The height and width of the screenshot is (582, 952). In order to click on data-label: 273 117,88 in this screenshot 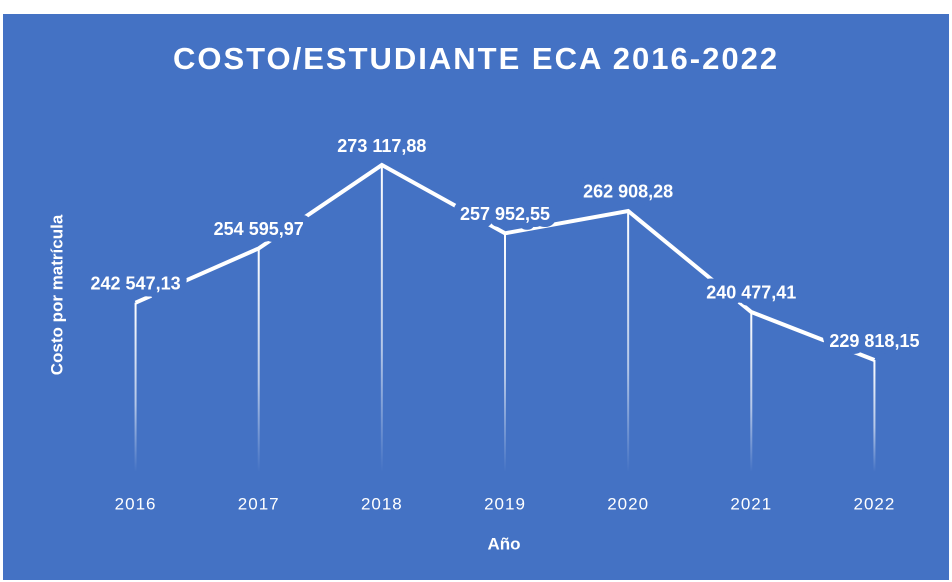, I will do `click(381, 146)`.